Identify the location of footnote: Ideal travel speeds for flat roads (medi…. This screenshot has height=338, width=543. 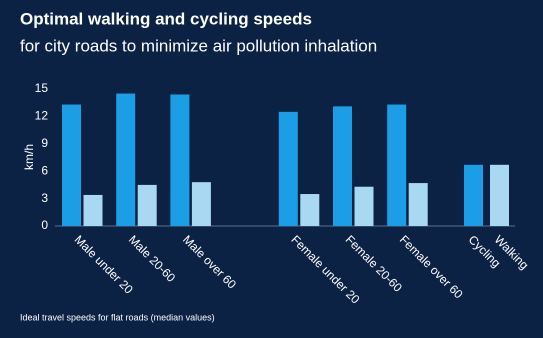
(117, 317).